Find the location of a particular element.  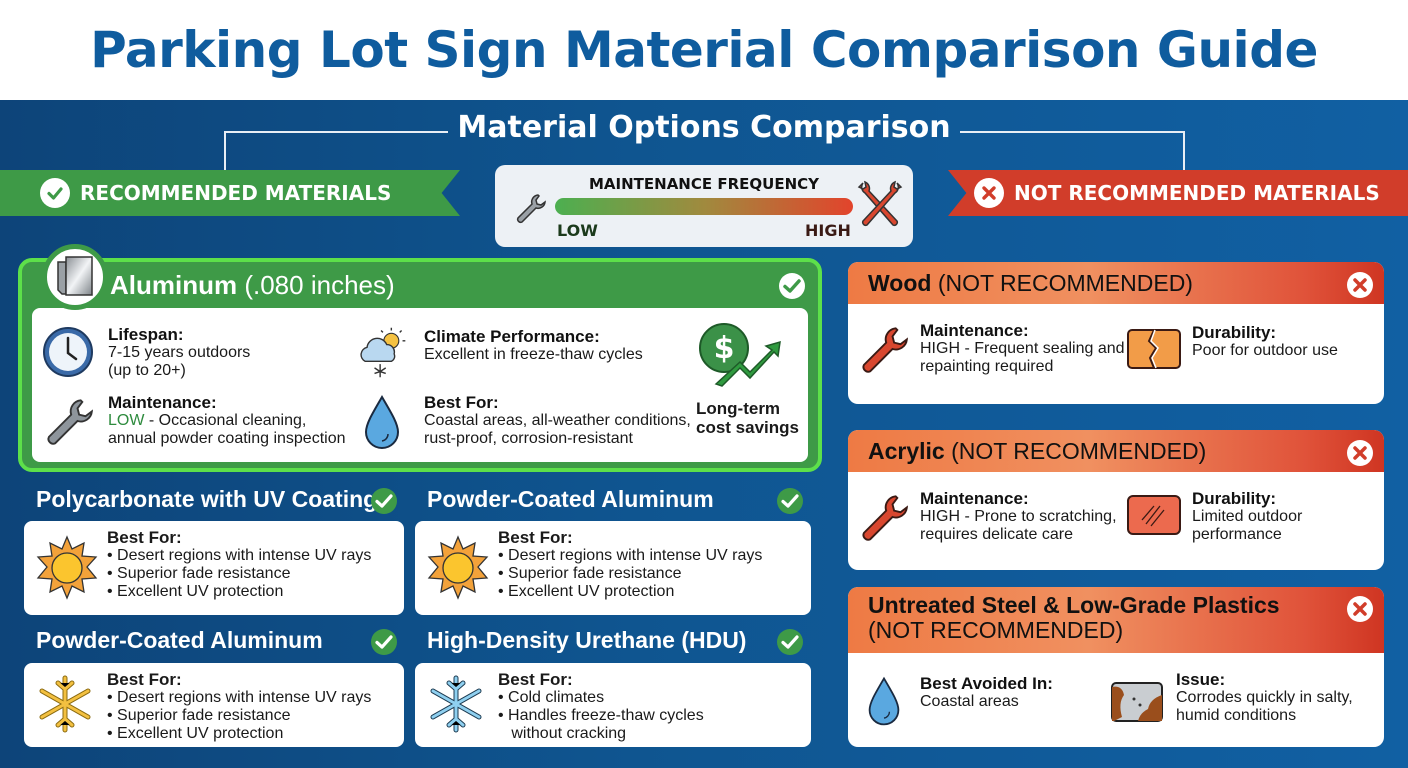

section-subtitle: Material Options Comparison is located at coordinates (704, 127).